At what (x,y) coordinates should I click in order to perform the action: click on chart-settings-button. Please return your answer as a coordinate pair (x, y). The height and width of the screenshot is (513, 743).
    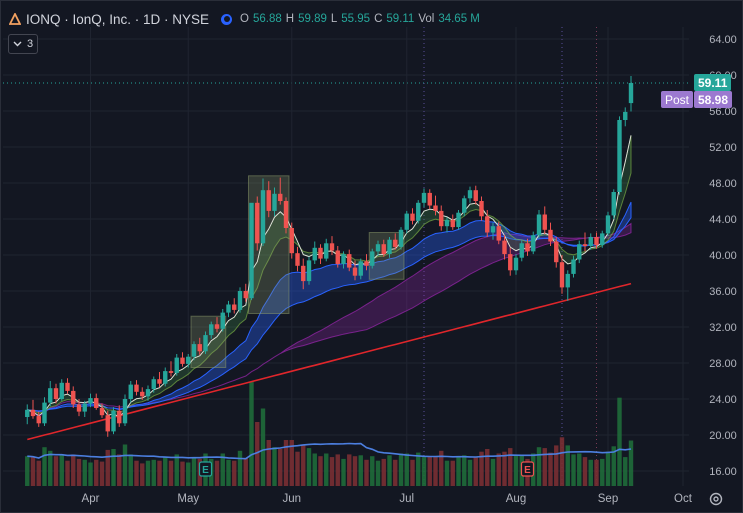
    Looking at the image, I should click on (716, 499).